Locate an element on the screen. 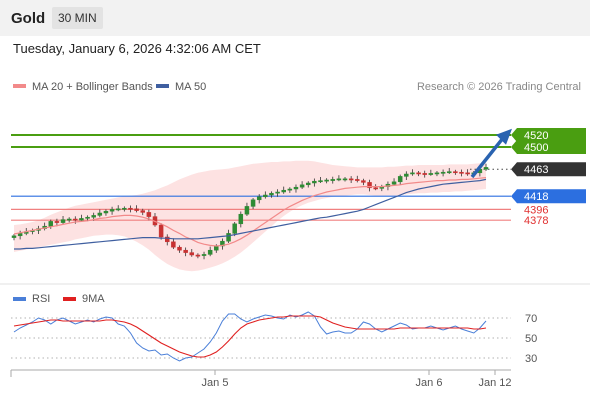  ma20-legend-label: MA 20 + Bollinger Bands is located at coordinates (92, 87).